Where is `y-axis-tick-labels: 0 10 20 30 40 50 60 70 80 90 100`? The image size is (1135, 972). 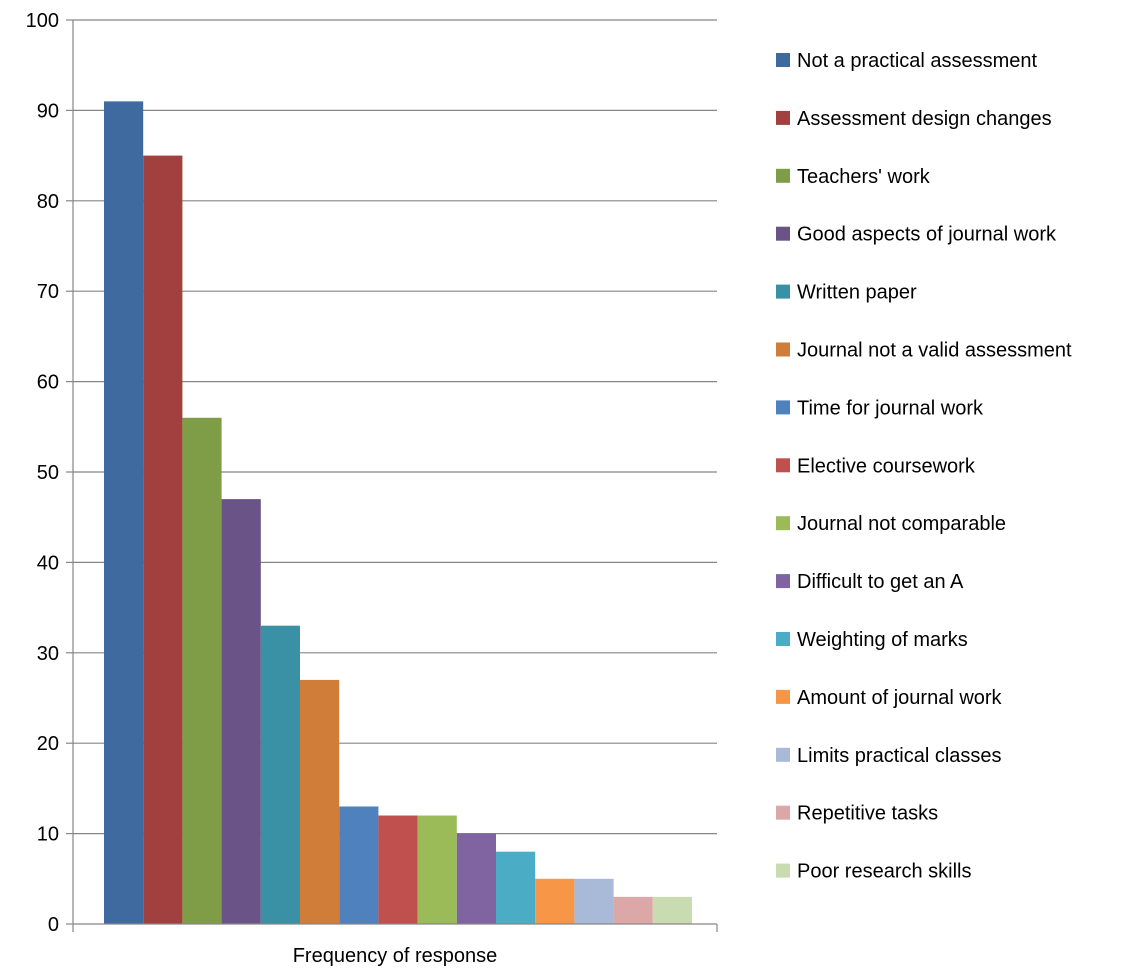
y-axis-tick-labels: 0 10 20 30 40 50 60 70 80 90 100 is located at coordinates (42, 473).